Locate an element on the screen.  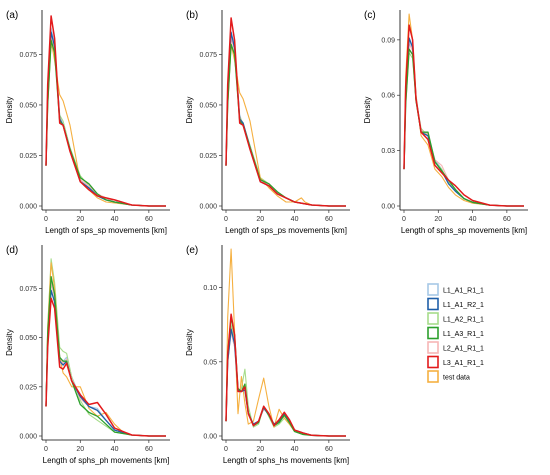
legend-label-l1-a2-r1-1: L1_A2_R1_1 is located at coordinates (463, 320).